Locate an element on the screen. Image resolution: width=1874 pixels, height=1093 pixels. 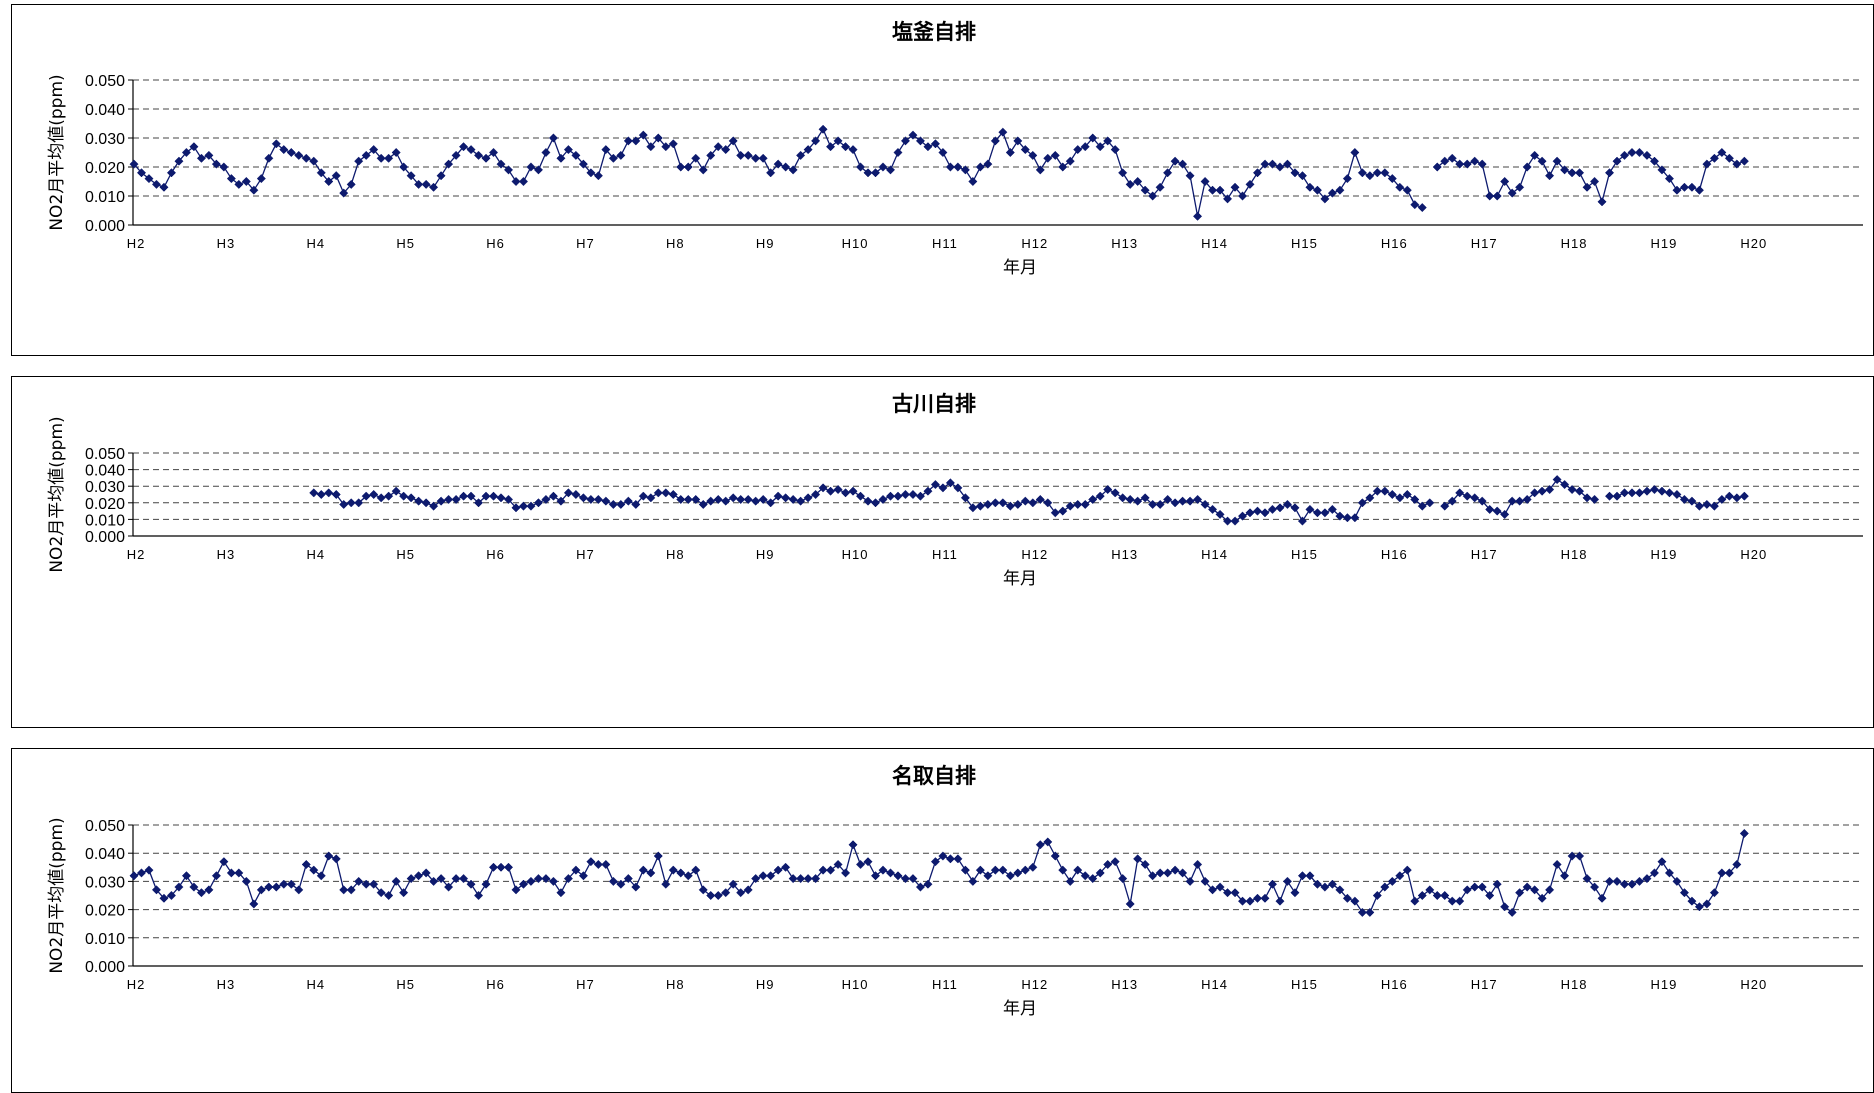
x-tick-label: H15 is located at coordinates (1304, 554).